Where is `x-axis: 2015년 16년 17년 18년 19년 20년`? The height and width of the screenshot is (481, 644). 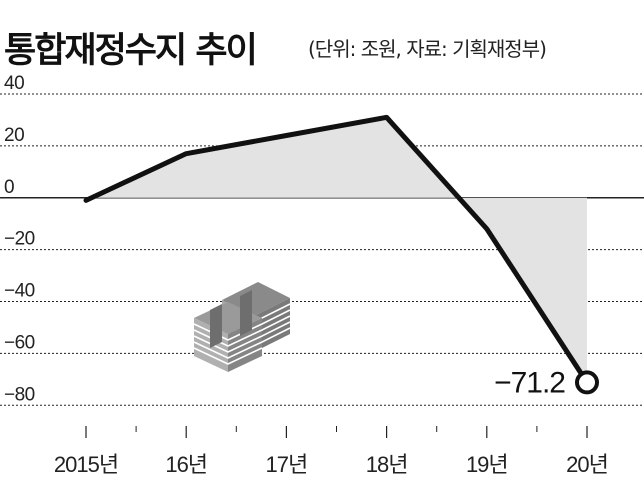
x-axis: 2015년 16년 17년 18년 19년 20년 is located at coordinates (331, 451).